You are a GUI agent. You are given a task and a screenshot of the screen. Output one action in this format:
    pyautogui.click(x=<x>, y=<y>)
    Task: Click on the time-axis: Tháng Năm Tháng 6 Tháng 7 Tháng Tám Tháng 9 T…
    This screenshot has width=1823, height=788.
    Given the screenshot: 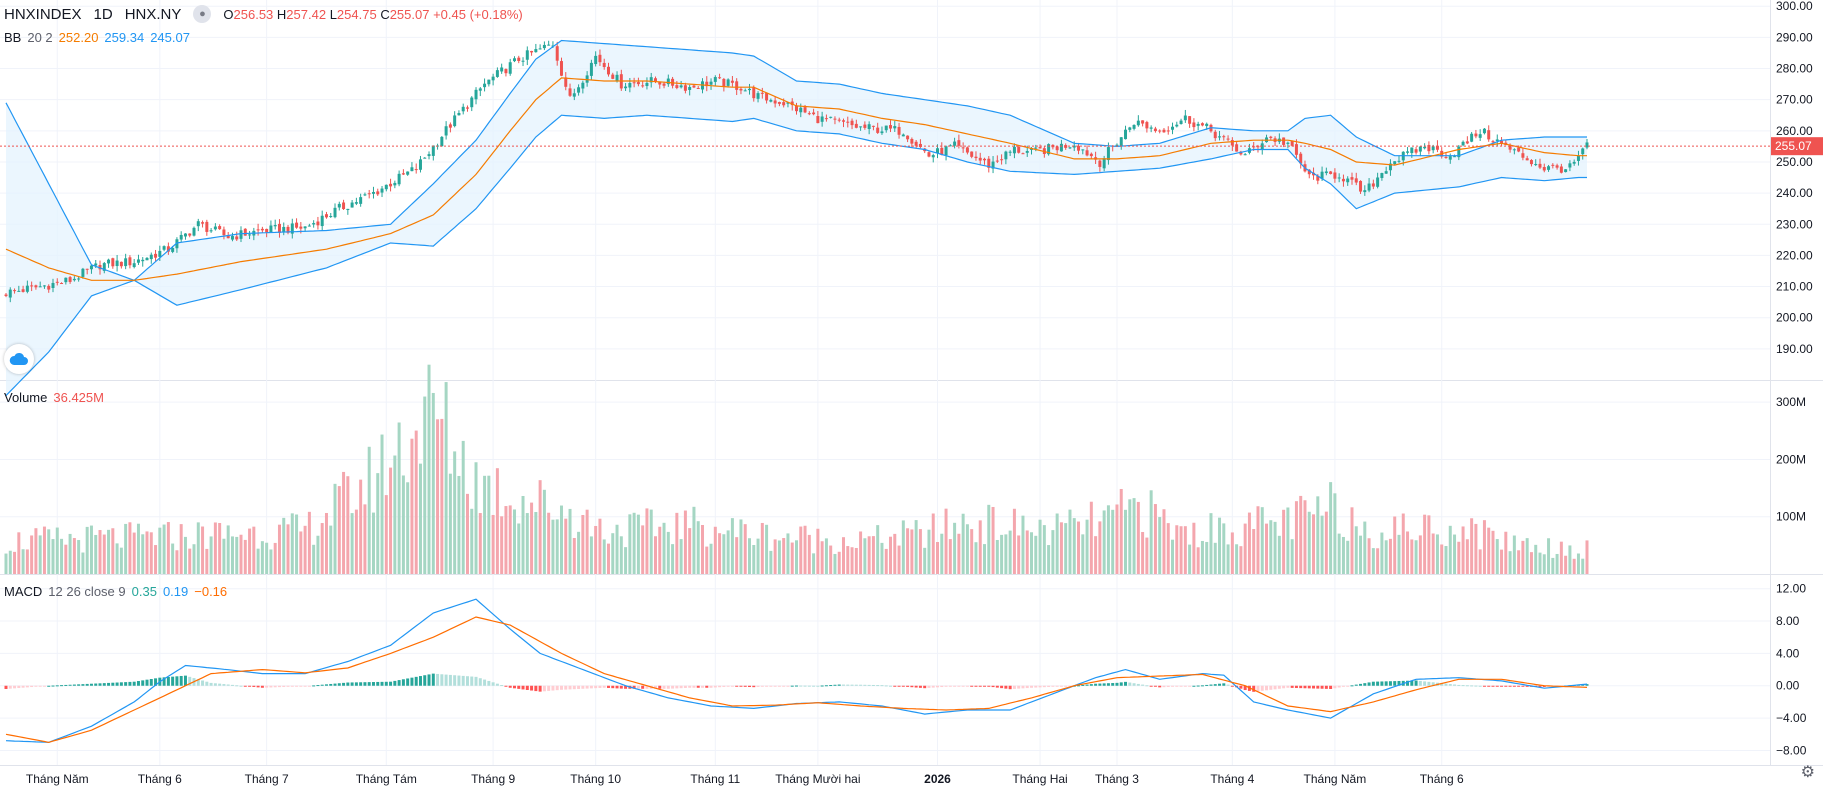 What is the action you would take?
    pyautogui.click(x=745, y=779)
    